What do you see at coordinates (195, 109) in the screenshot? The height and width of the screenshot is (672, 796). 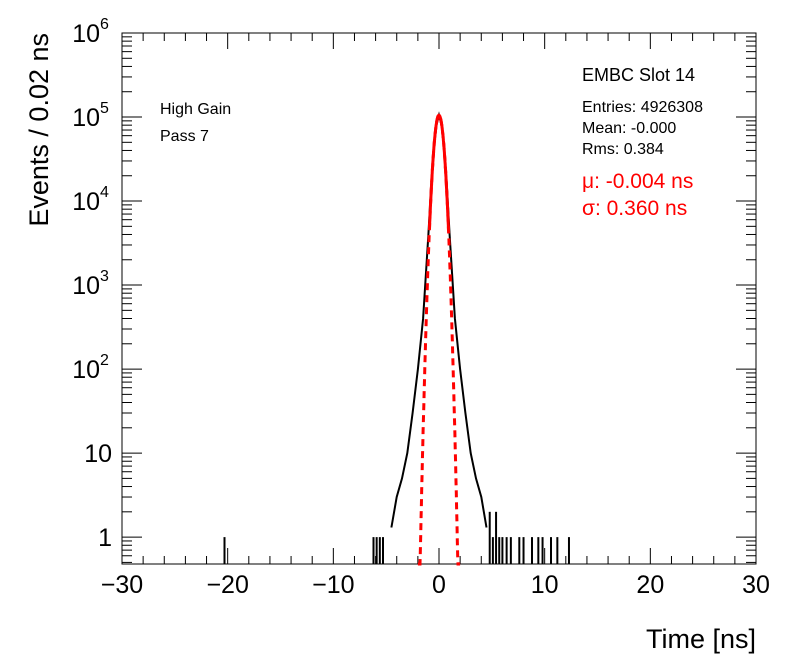 I see `annotation-gain: High Gain` at bounding box center [195, 109].